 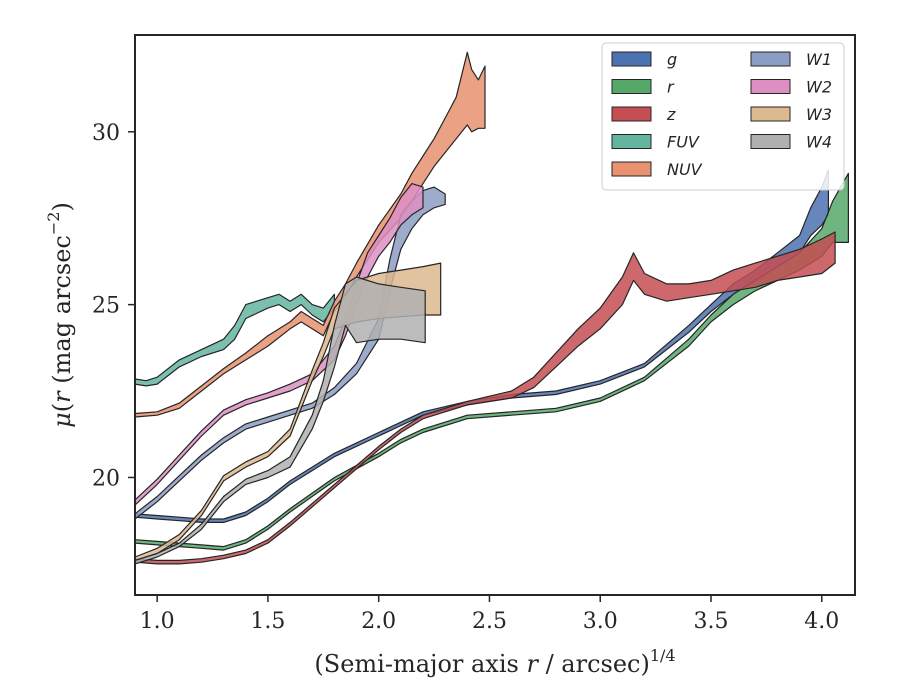 I want to click on x-tick-label: 1.5, so click(x=267, y=621).